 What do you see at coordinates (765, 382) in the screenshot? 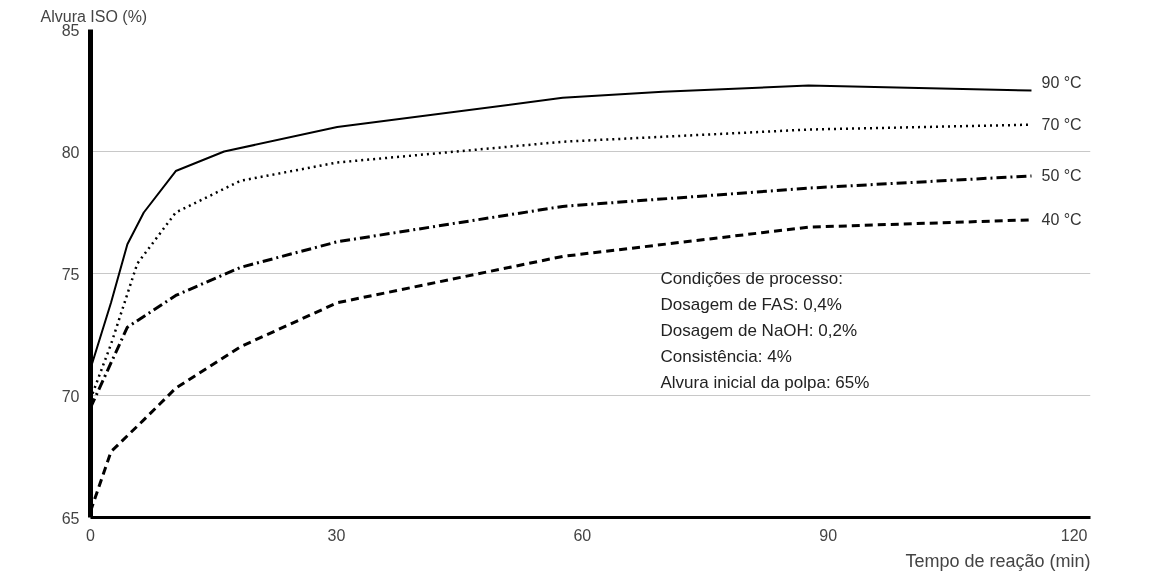
I see `annotation: Alvura inicial da polpa: 65%` at bounding box center [765, 382].